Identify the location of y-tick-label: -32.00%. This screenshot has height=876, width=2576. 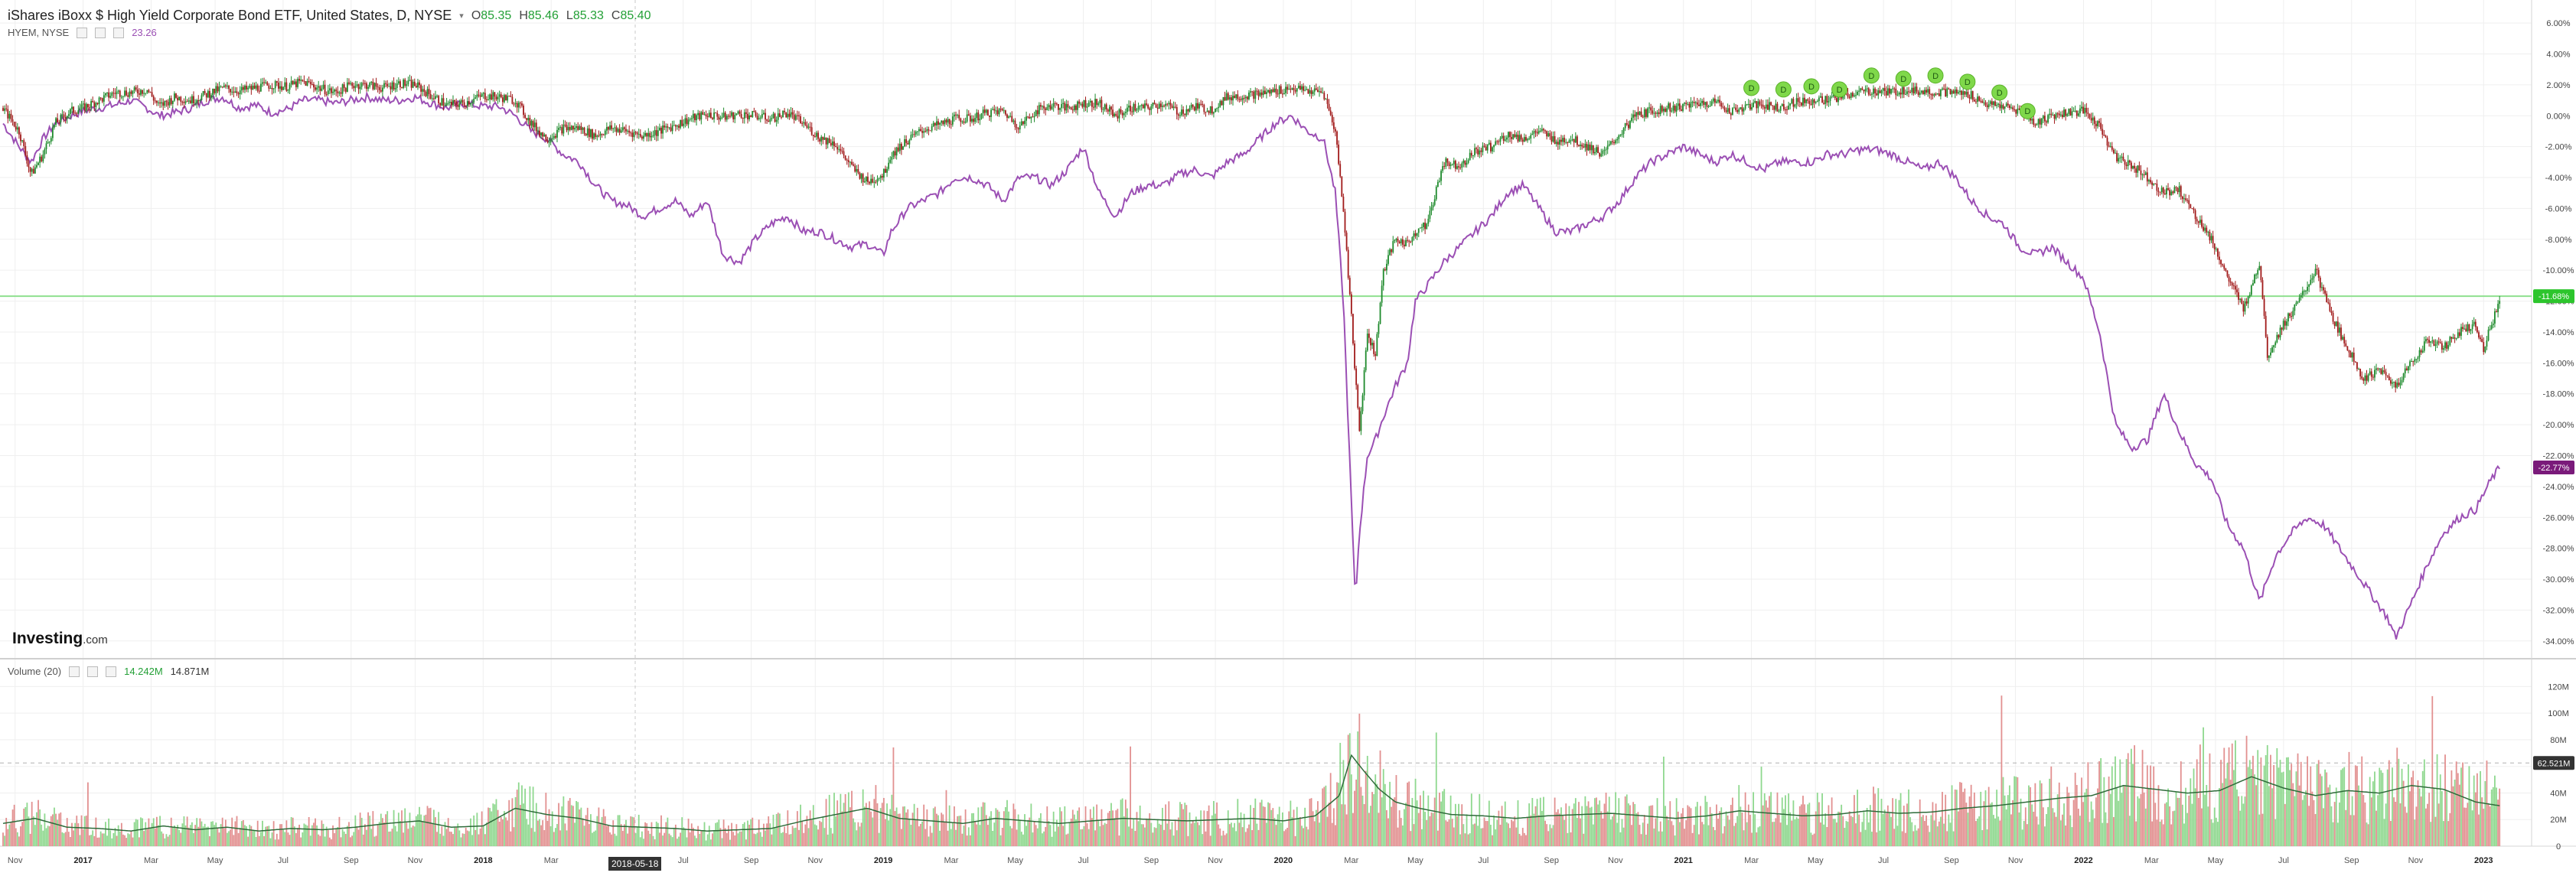
(2558, 610).